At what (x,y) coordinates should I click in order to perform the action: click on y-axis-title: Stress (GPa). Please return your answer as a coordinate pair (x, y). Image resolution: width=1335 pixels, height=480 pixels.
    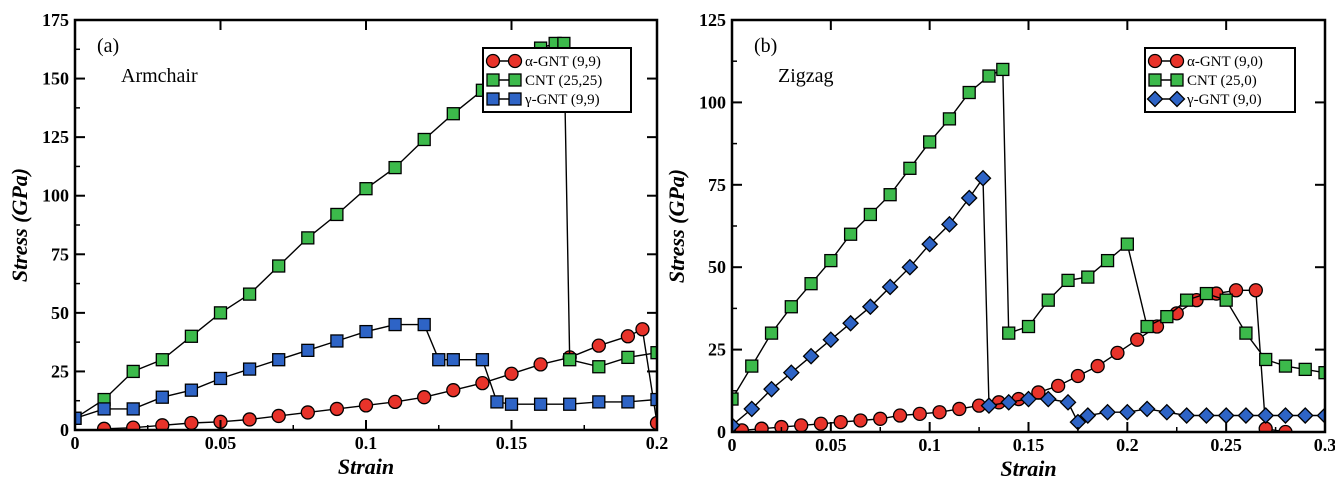
    Looking at the image, I should click on (676, 226).